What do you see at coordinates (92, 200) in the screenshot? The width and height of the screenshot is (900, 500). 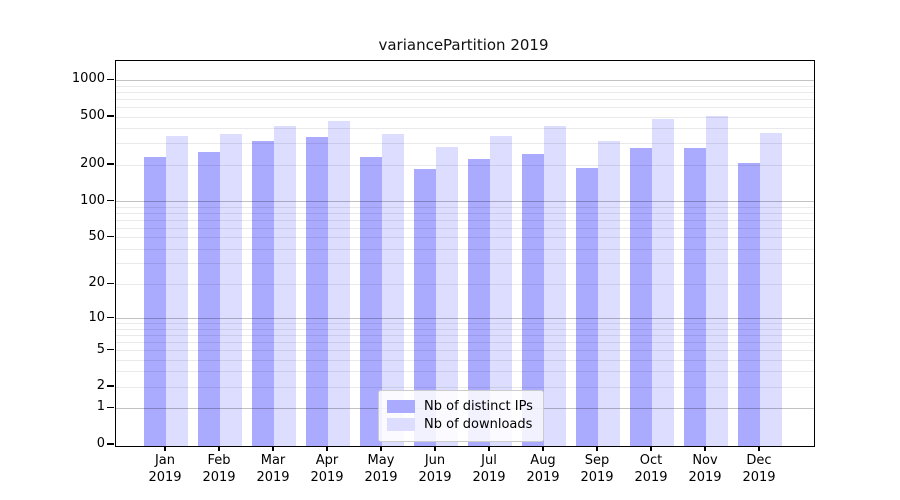 I see `y-tick-label: 100` at bounding box center [92, 200].